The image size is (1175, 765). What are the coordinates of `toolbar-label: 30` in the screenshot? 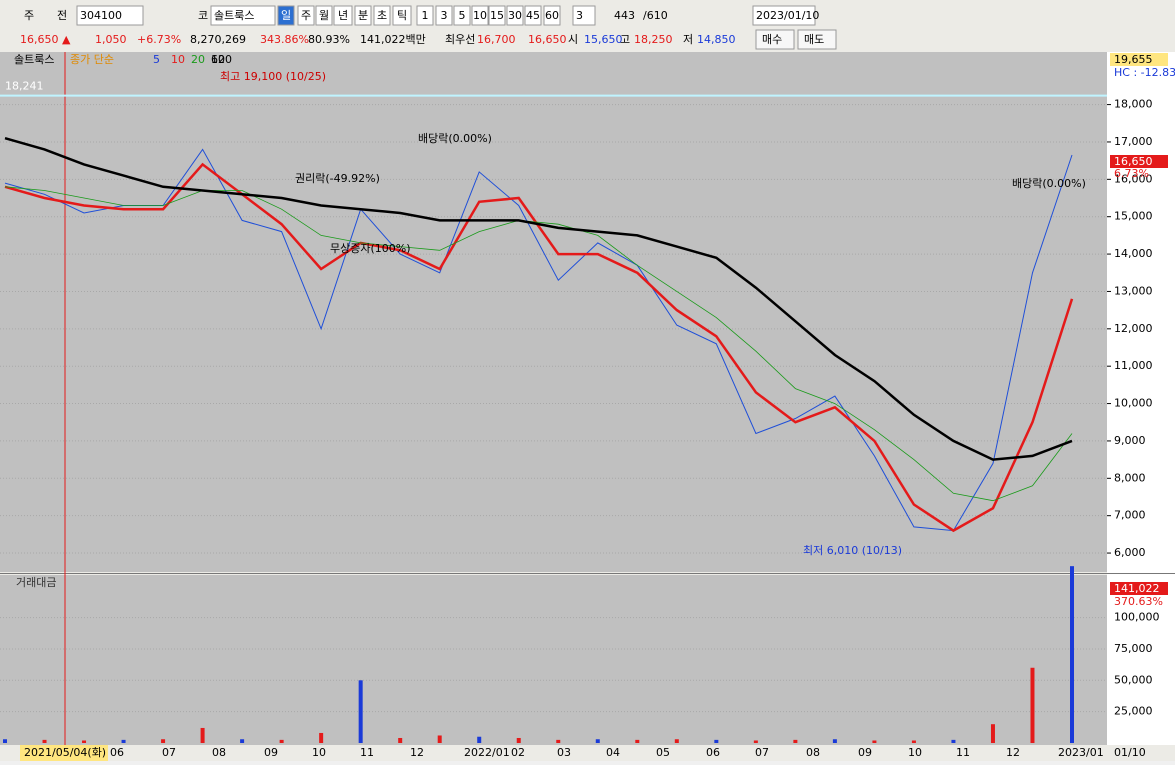 It's located at (515, 15).